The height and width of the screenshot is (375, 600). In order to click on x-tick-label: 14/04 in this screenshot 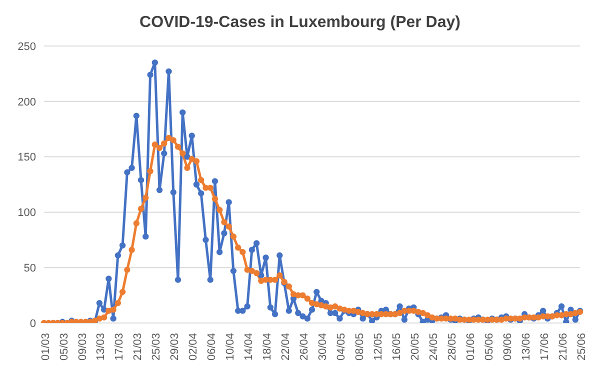, I will do `click(249, 347)`.